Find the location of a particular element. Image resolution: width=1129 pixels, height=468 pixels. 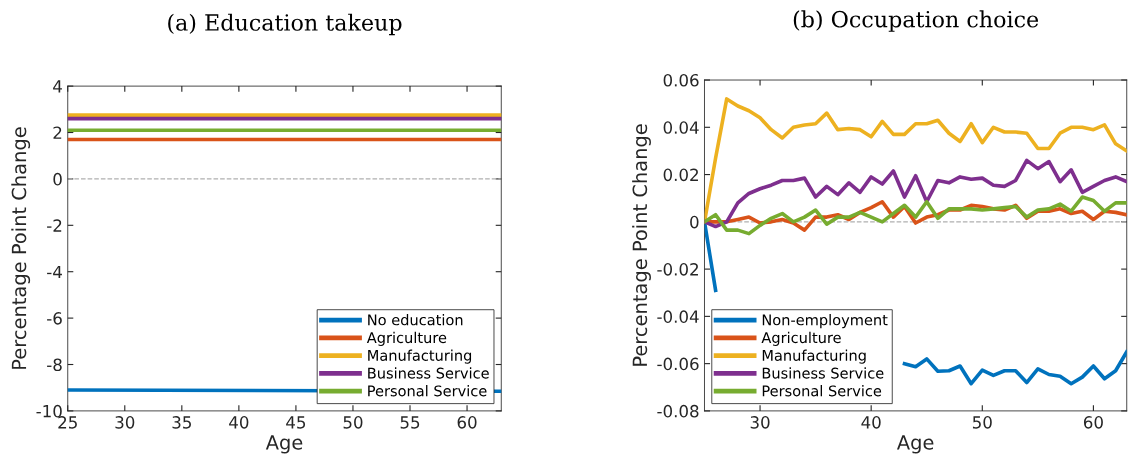

y-tick-label: 2 is located at coordinates (57, 132).